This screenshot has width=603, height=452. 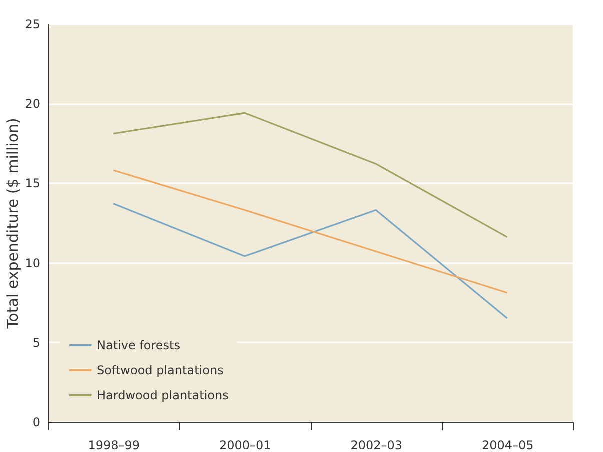 I want to click on y-tick-label: 15, so click(x=32, y=183).